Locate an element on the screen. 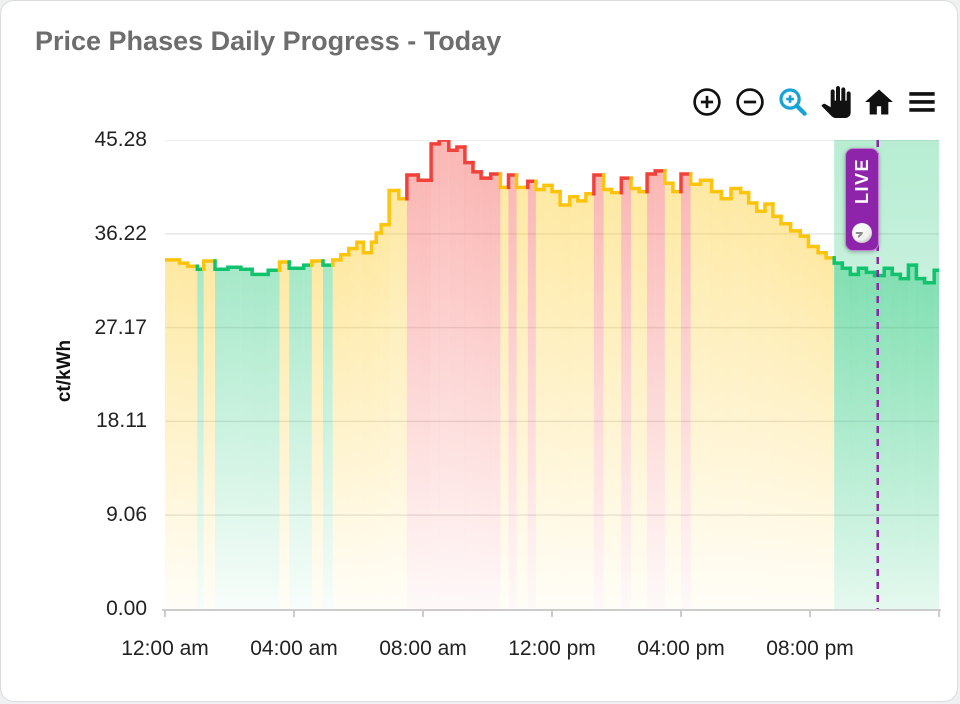  home-button is located at coordinates (879, 102).